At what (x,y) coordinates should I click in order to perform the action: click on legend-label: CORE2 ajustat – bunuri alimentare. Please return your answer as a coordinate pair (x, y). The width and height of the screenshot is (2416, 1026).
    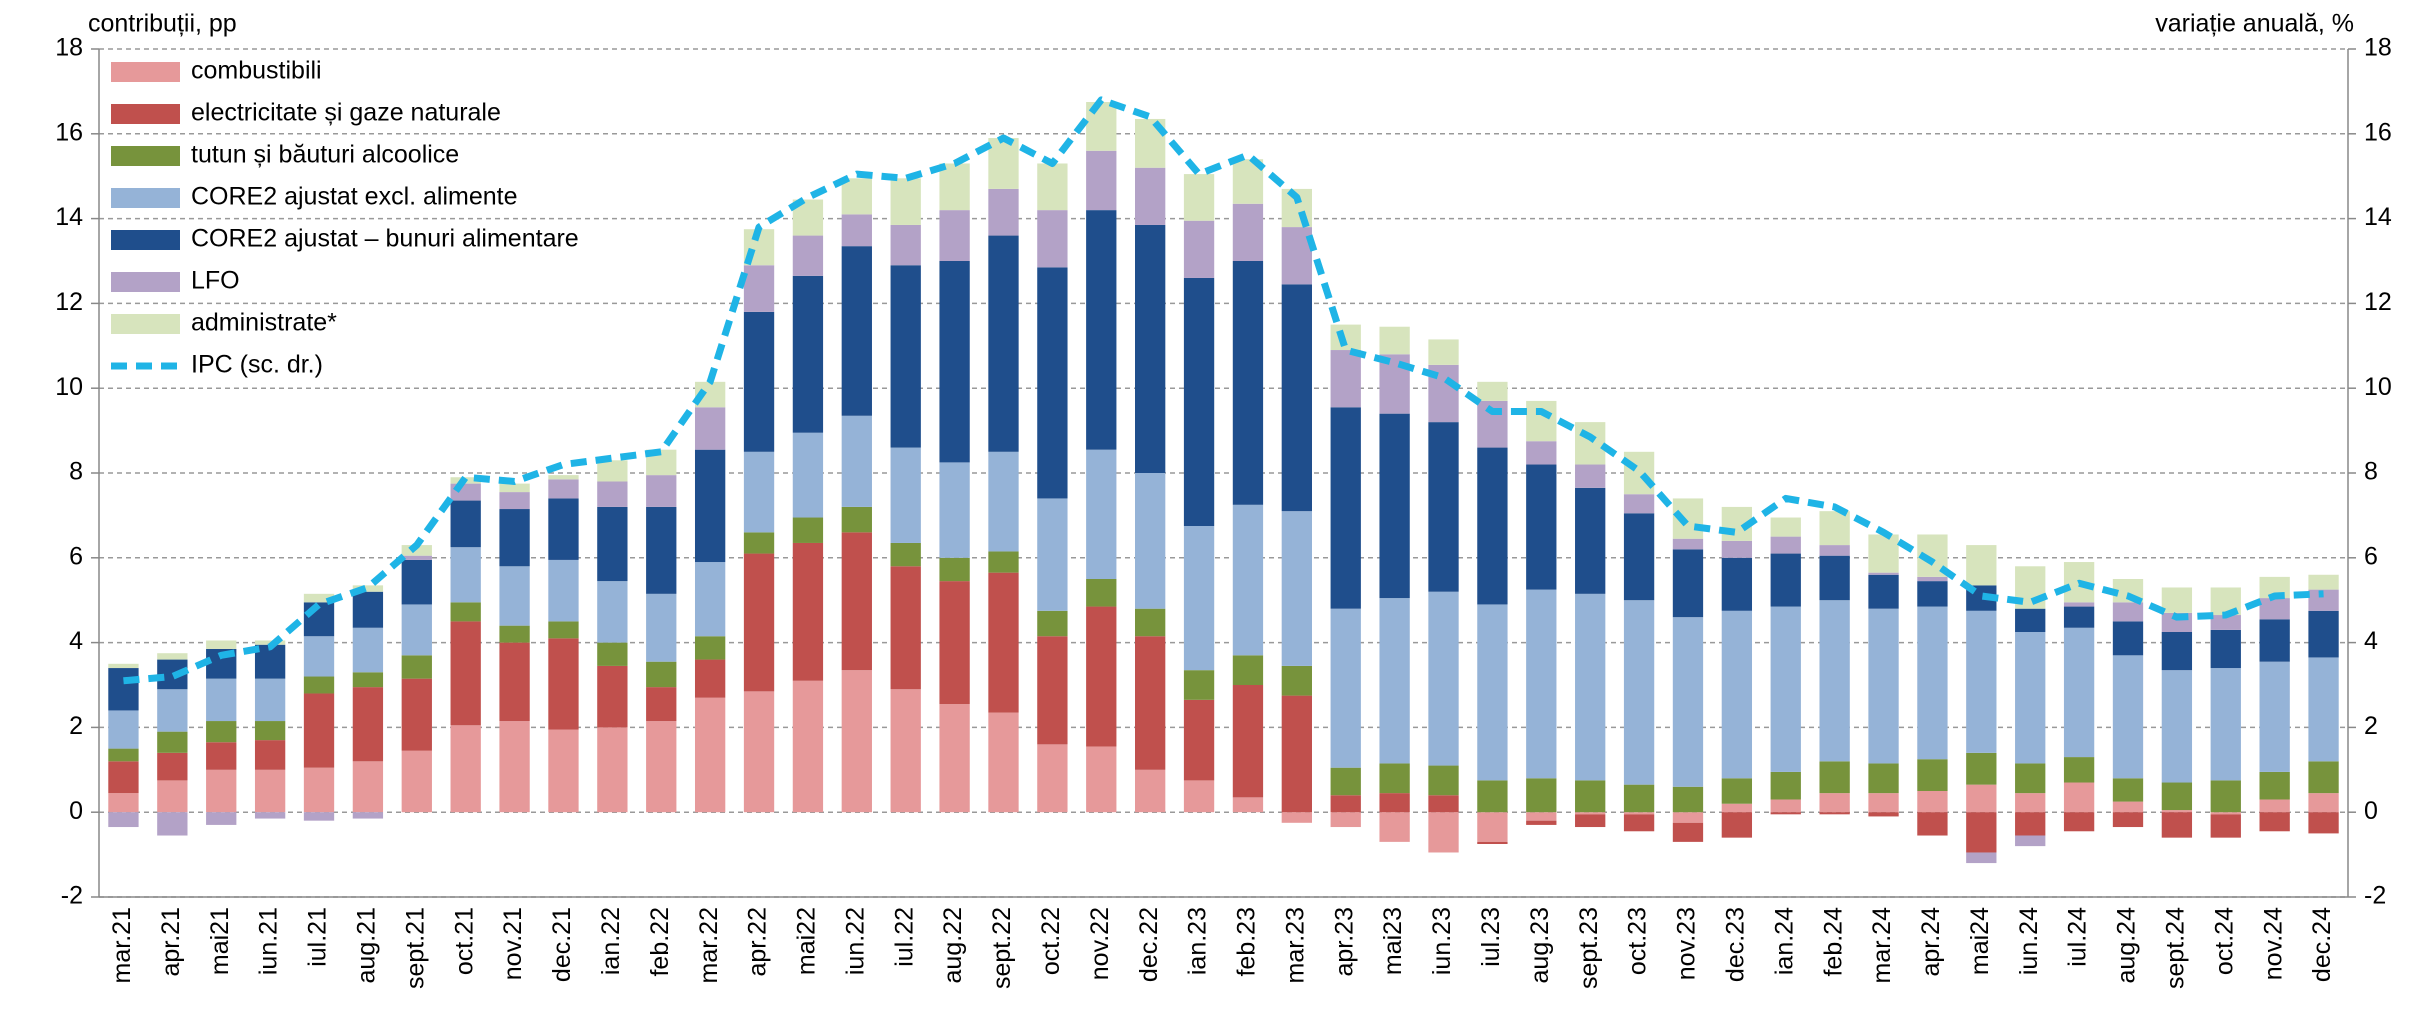
    Looking at the image, I should click on (385, 239).